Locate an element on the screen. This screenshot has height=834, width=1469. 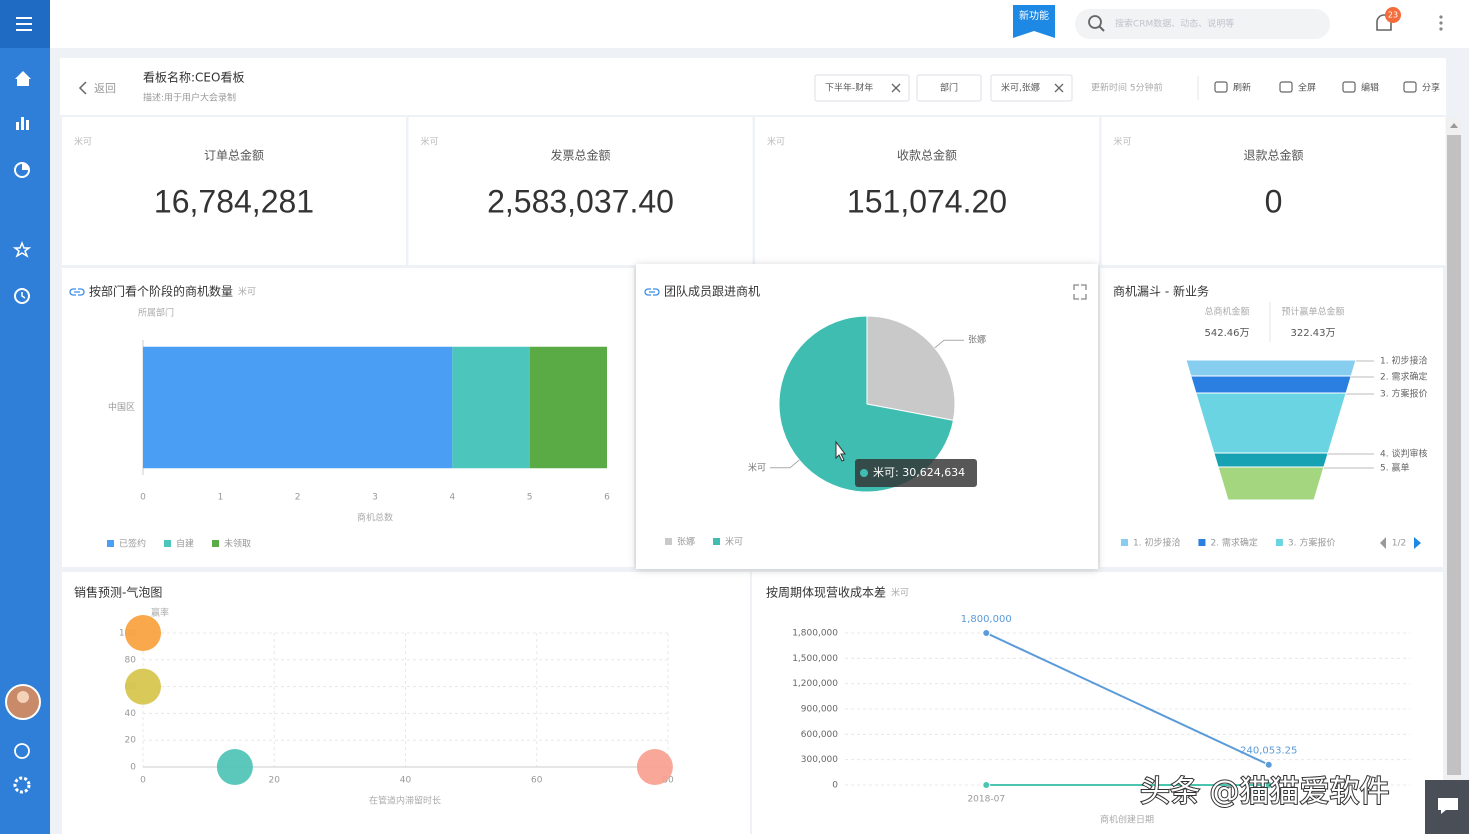
y-tick-label: 0 is located at coordinates (835, 786).